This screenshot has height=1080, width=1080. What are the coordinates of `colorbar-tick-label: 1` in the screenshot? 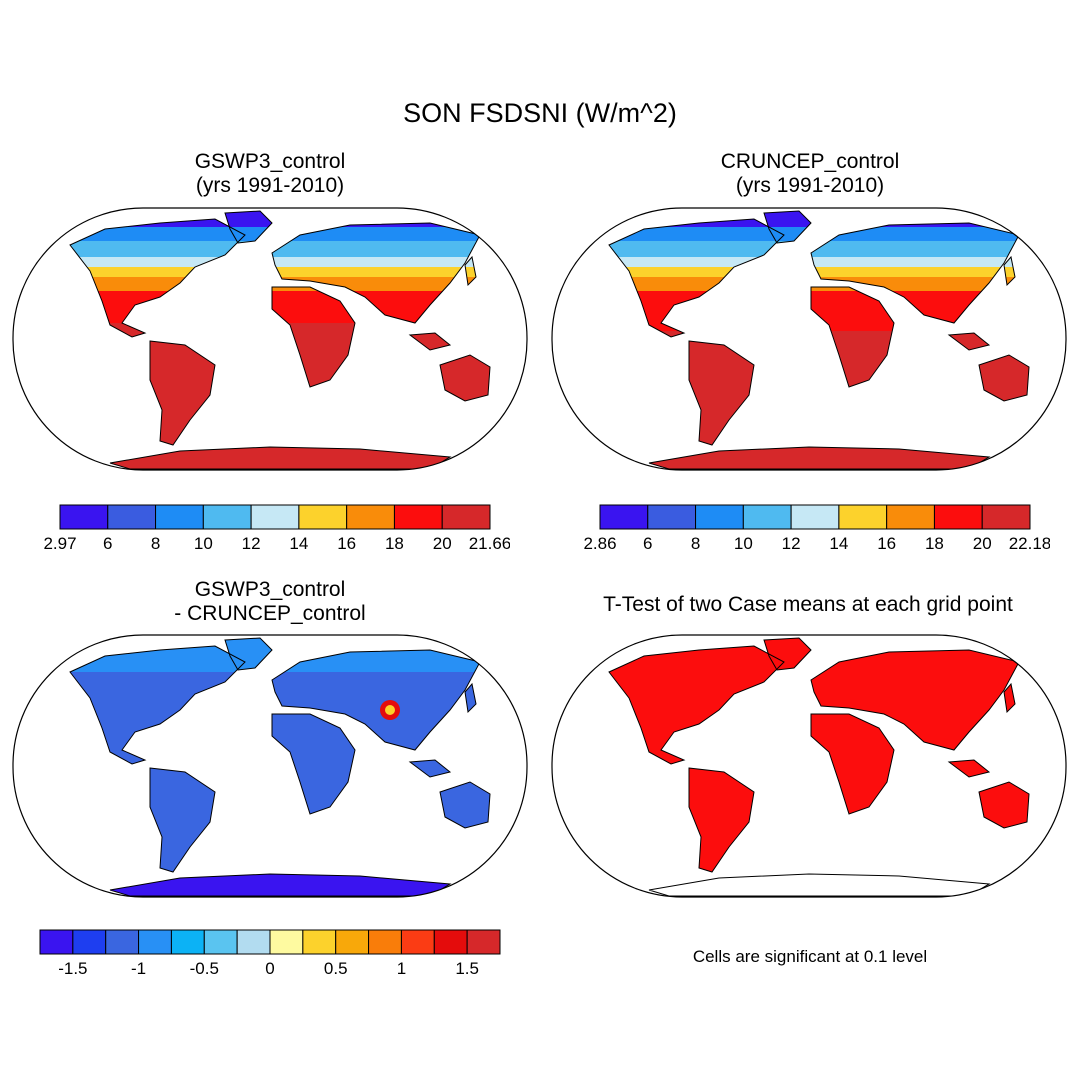 It's located at (401, 968).